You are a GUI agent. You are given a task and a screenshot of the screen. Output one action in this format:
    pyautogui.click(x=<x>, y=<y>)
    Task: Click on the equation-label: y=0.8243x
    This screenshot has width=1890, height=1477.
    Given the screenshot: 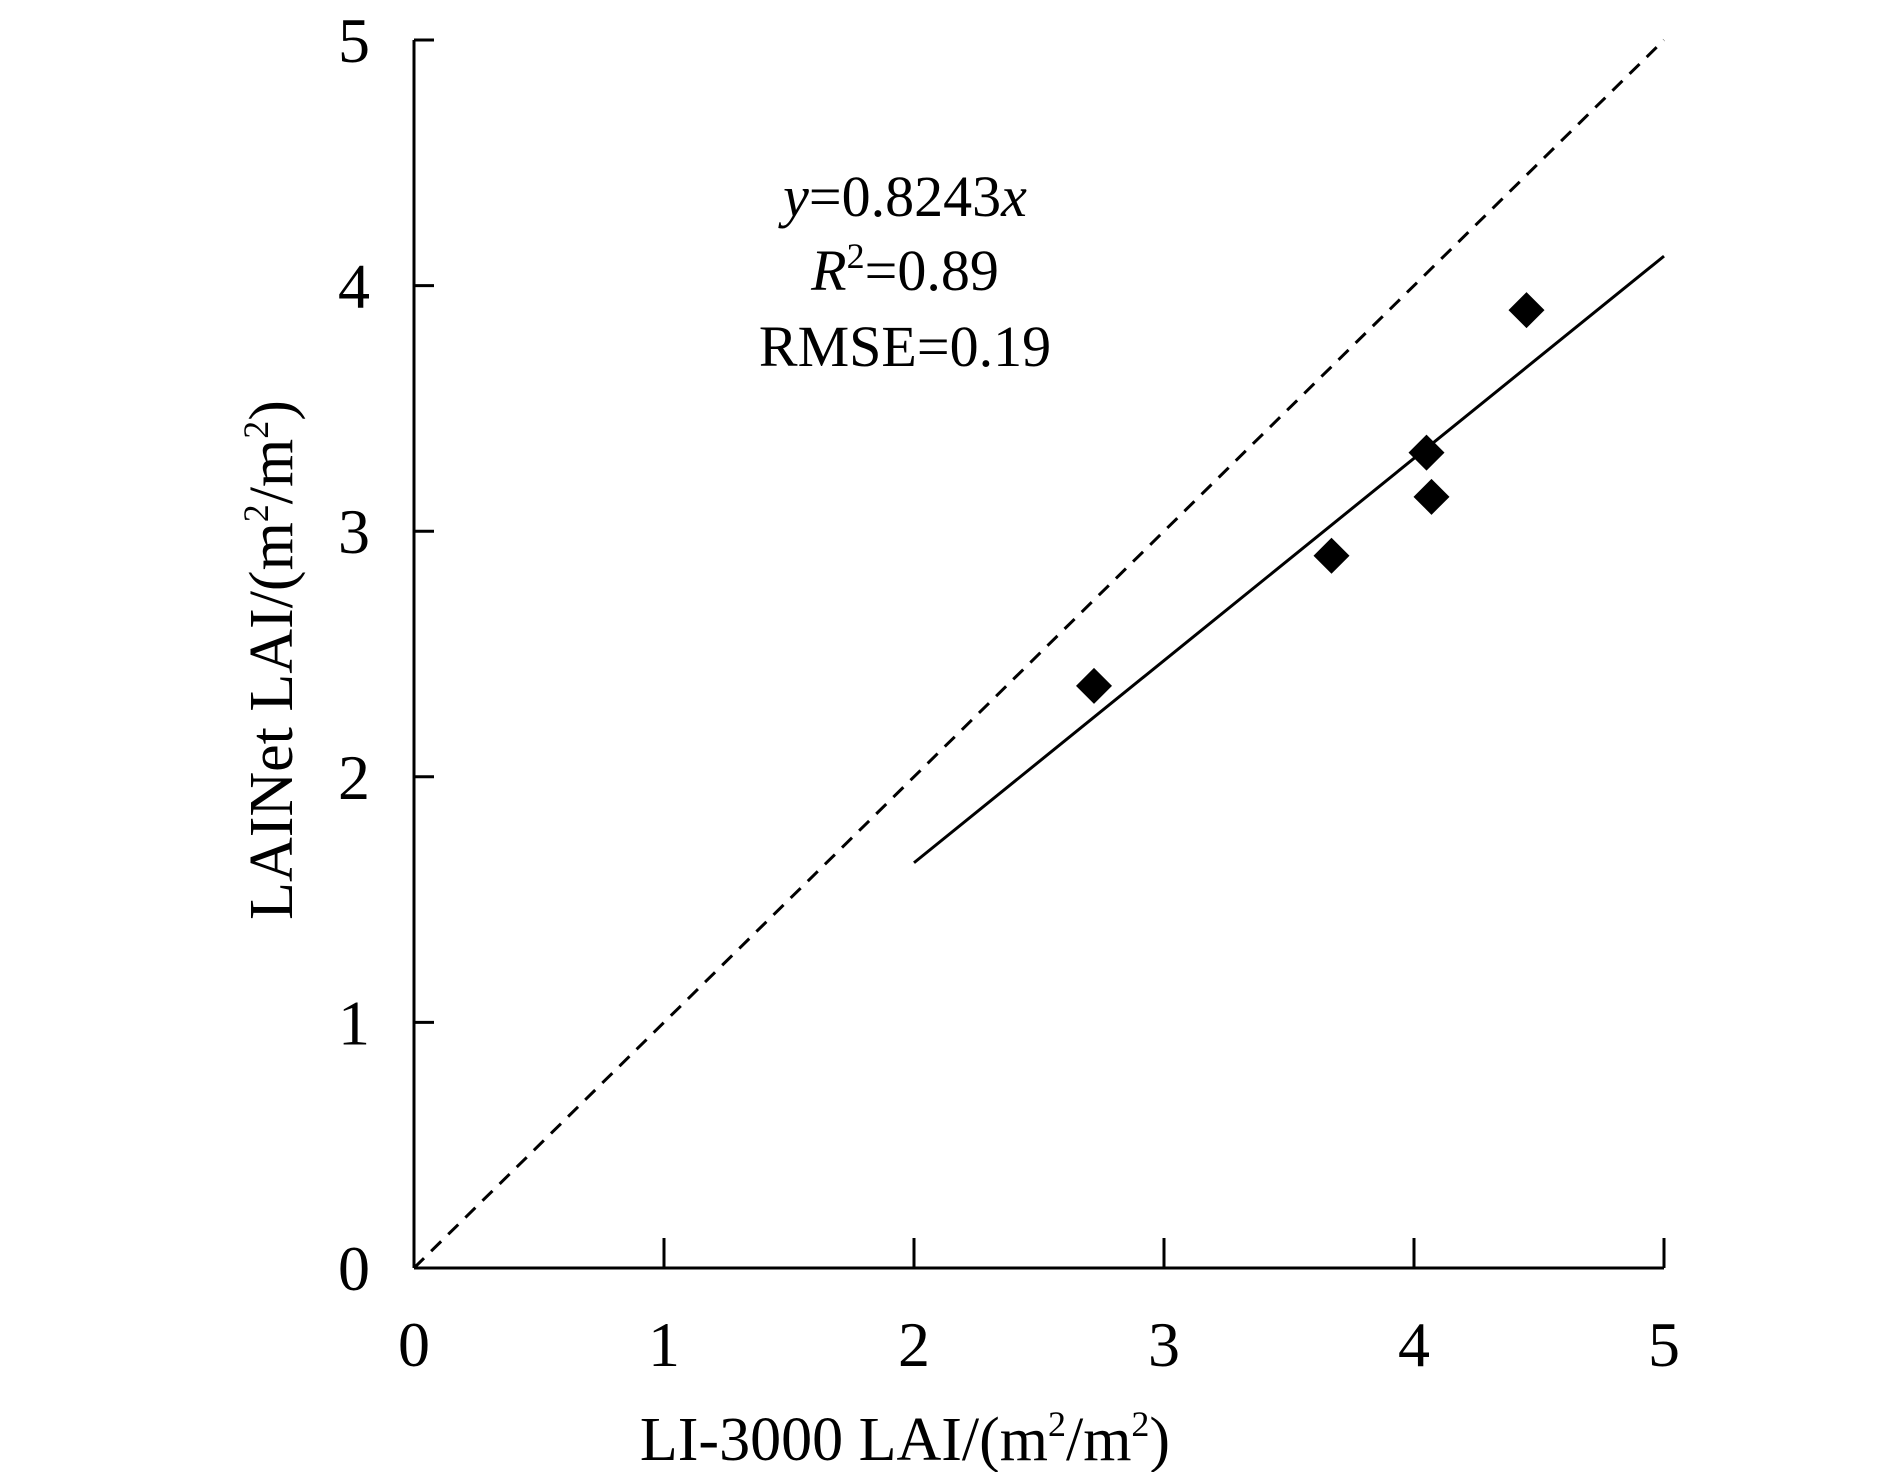 What is the action you would take?
    pyautogui.click(x=902, y=196)
    